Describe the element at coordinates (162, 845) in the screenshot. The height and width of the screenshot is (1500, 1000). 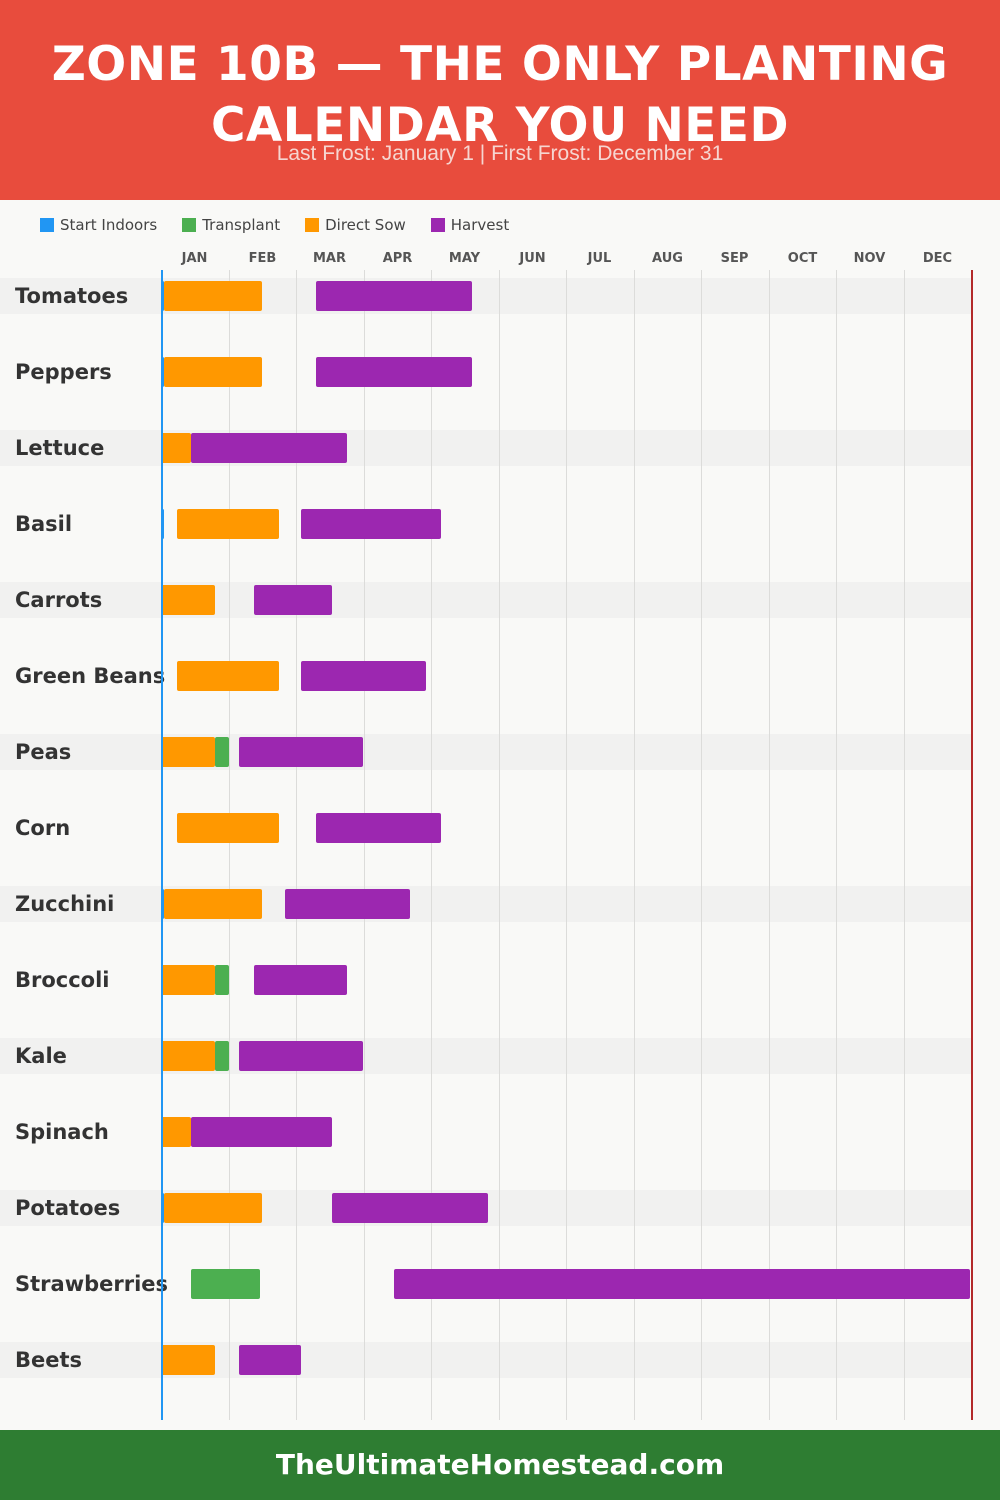
I see `last-frost-line` at that location.